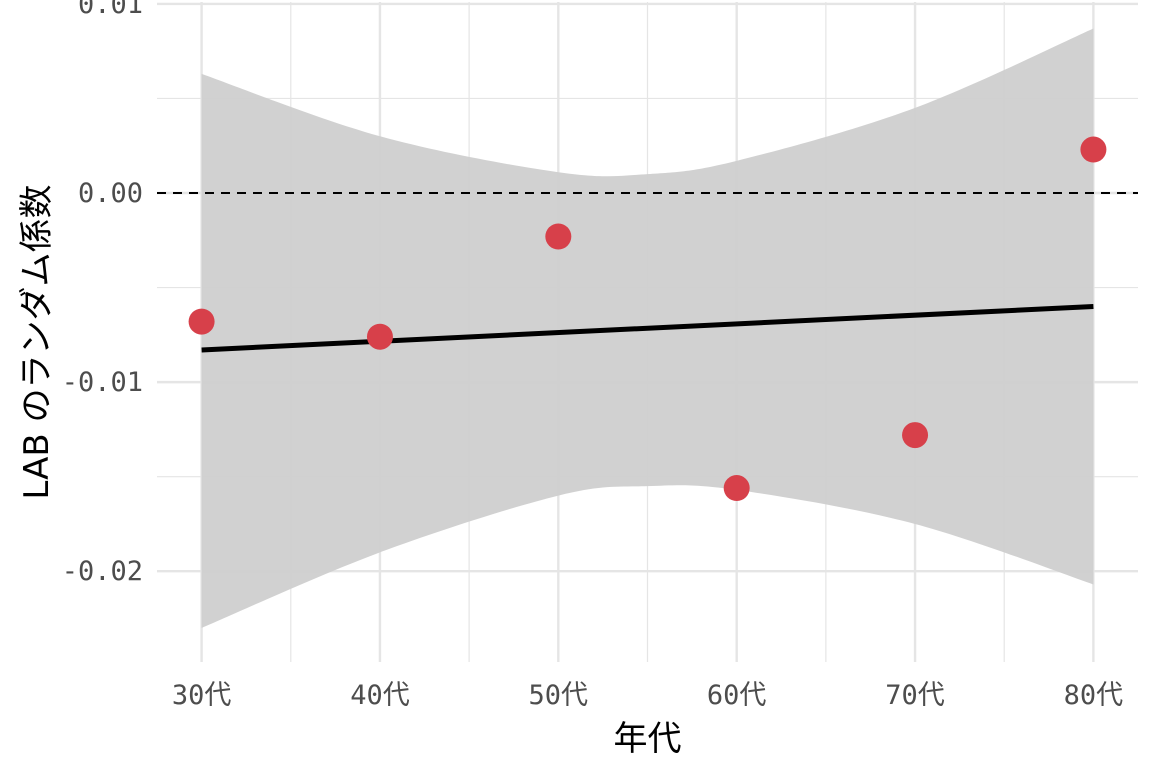 This screenshot has width=1152, height=768. I want to click on x-tick-label: 50代, so click(559, 695).